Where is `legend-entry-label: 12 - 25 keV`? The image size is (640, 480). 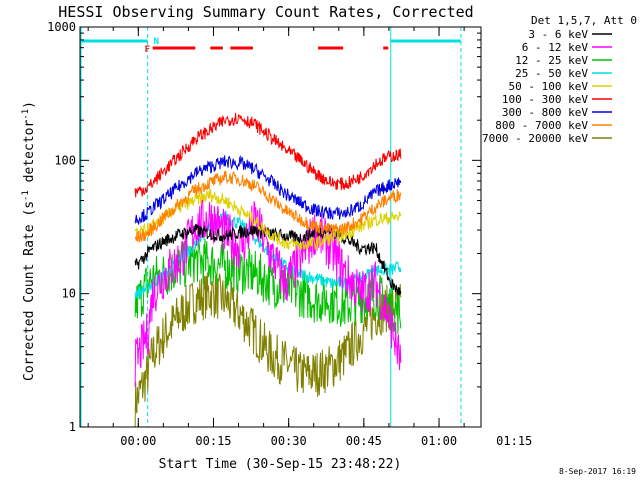 legend-entry-label: 12 - 25 keV is located at coordinates (551, 60).